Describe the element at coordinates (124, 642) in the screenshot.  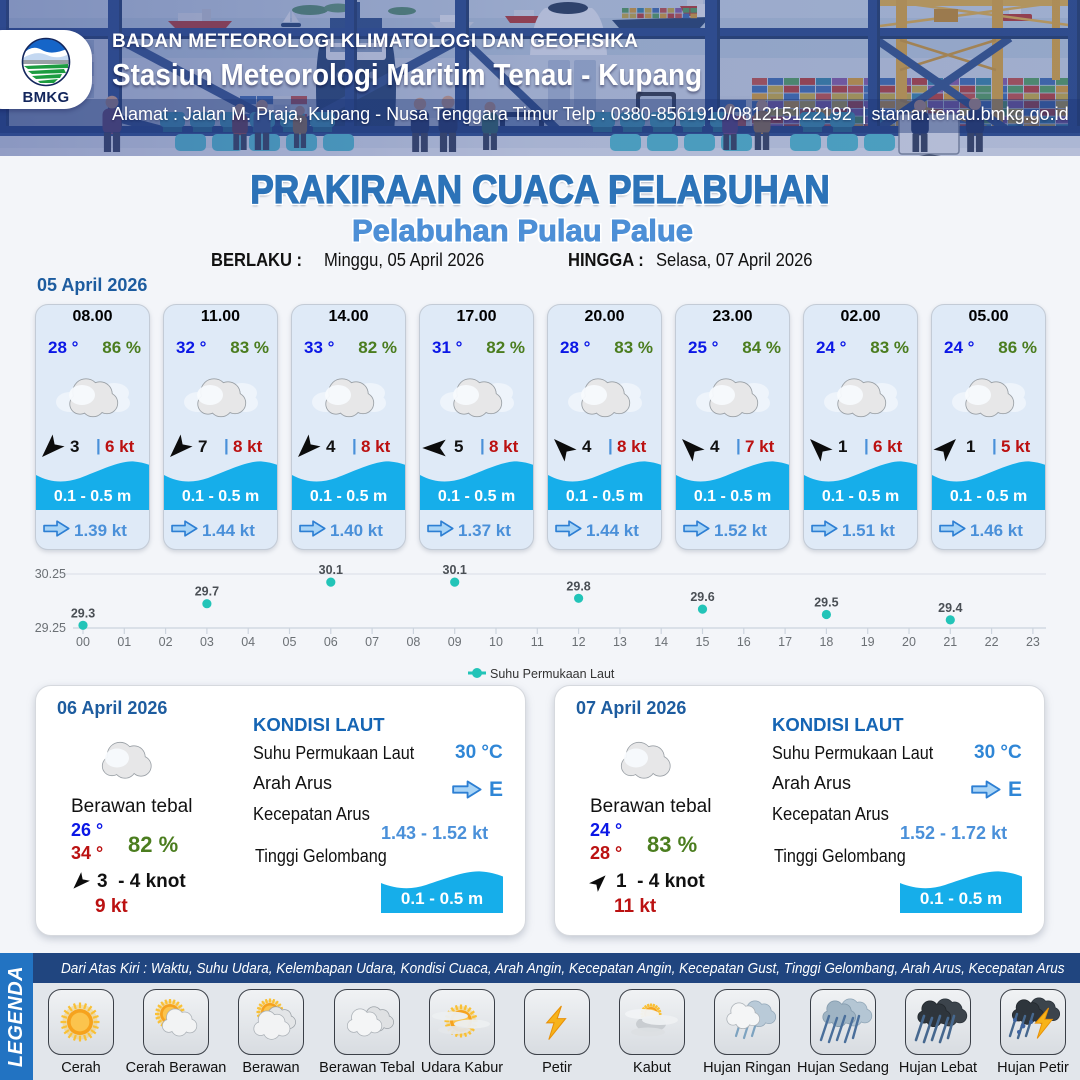
I see `svg-text: 01` at that location.